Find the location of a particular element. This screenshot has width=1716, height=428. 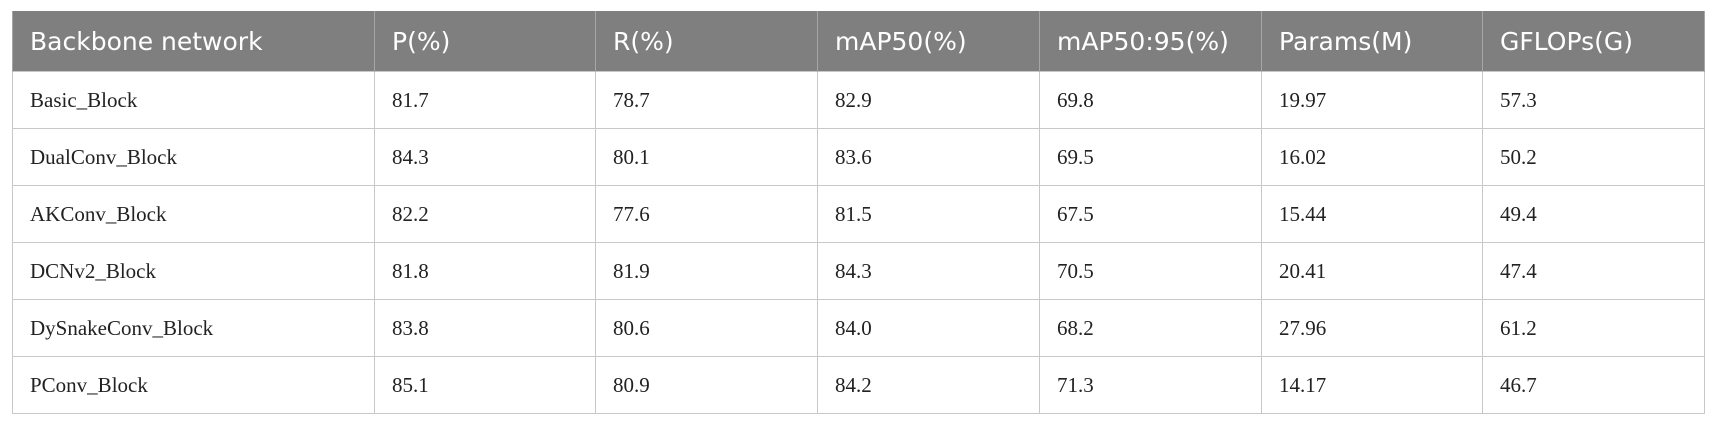

column-header: mAP50(%) is located at coordinates (928, 41).